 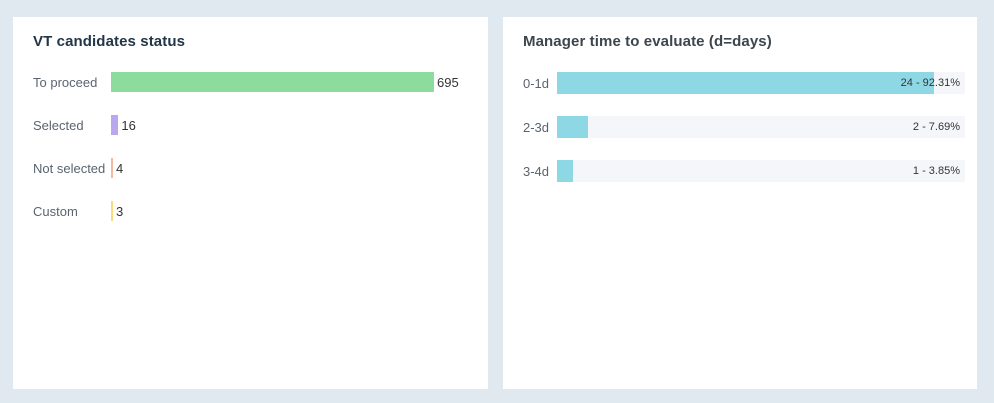 What do you see at coordinates (536, 83) in the screenshot?
I see `category-label-0-1d: 0-1d` at bounding box center [536, 83].